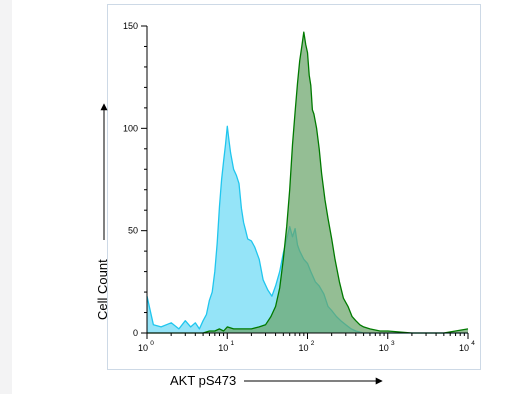 This screenshot has height=394, width=531. Describe the element at coordinates (130, 26) in the screenshot. I see `y-tick-label: 150` at that location.